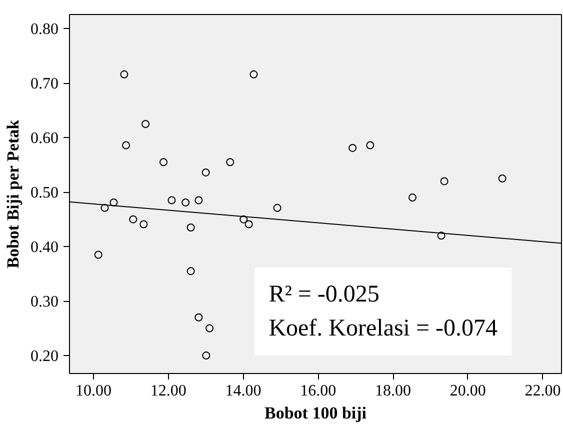  What do you see at coordinates (383, 329) in the screenshot?
I see `annotation: Koef. Korelasi = -0.074` at bounding box center [383, 329].